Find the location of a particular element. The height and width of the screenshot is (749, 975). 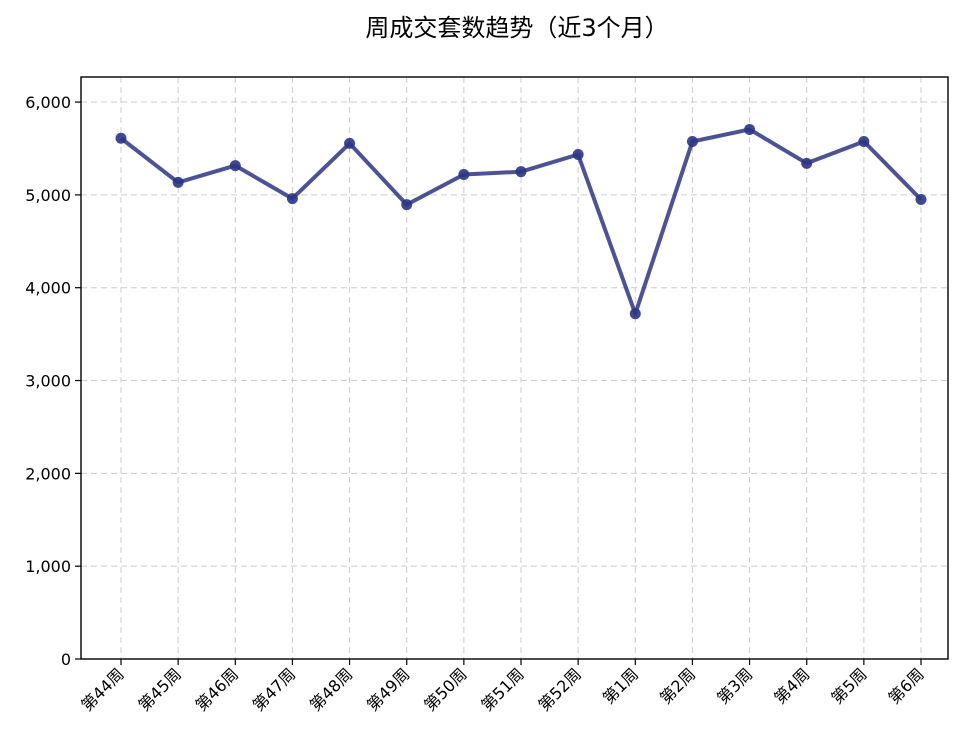

x-tick-label: 第49周 is located at coordinates (388, 689).